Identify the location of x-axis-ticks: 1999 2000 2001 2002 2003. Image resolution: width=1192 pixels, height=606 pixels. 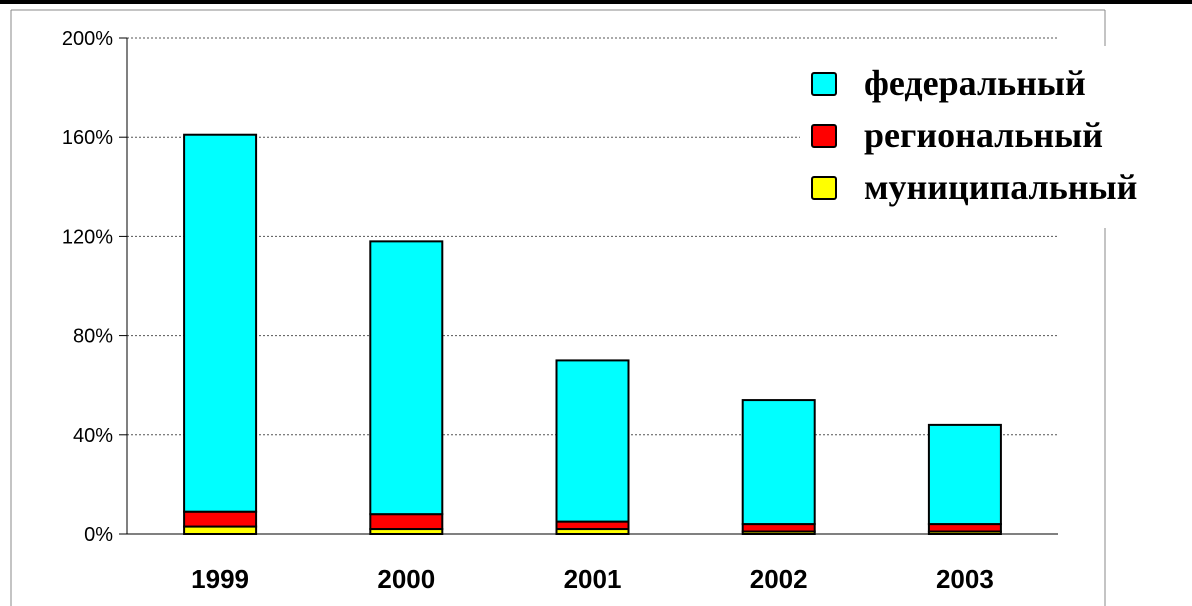
(592, 579).